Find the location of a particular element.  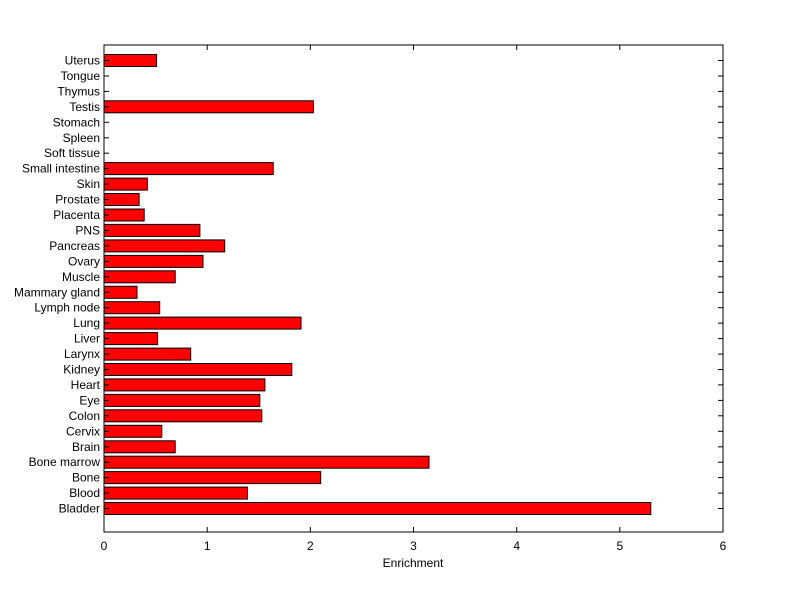

bar-cervix is located at coordinates (133, 431).